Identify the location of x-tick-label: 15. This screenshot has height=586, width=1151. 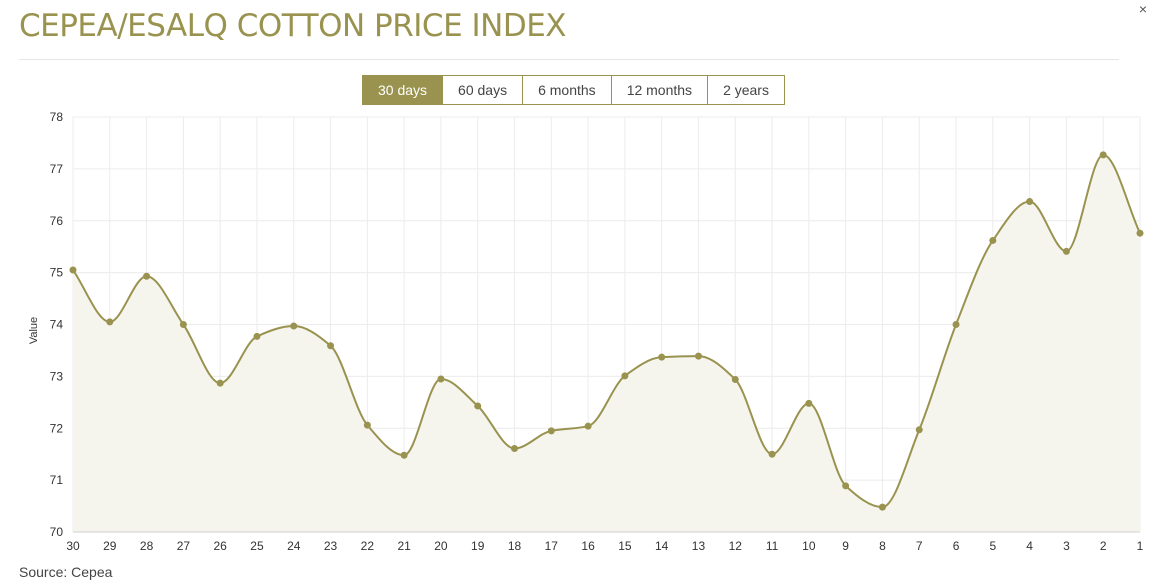
(625, 546).